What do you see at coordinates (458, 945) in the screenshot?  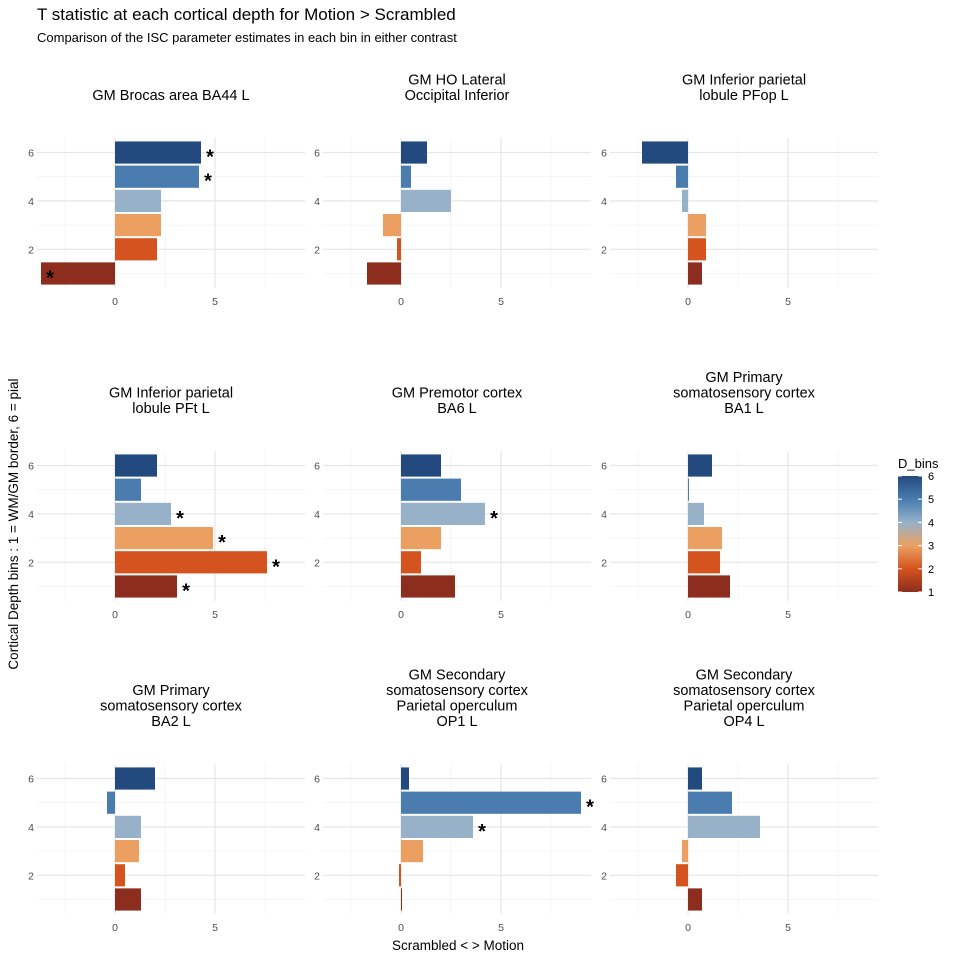 I see `x-axis-label: Scrambled < > Motion` at bounding box center [458, 945].